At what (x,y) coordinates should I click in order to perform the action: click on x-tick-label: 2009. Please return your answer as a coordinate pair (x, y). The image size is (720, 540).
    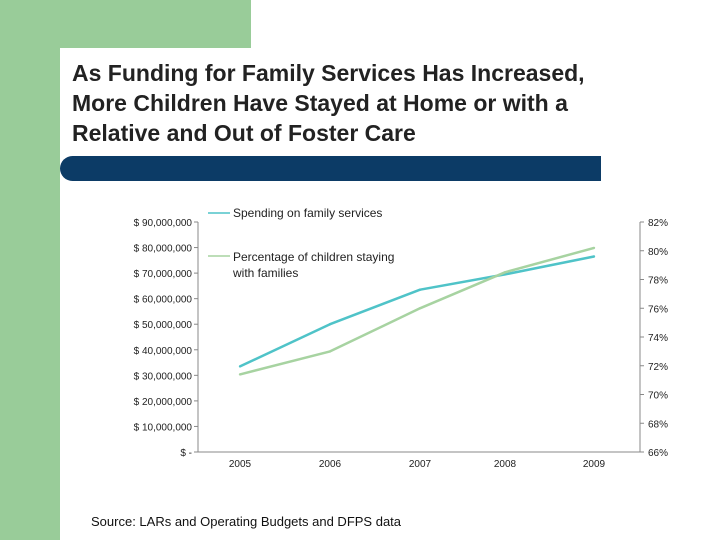
    Looking at the image, I should click on (594, 464).